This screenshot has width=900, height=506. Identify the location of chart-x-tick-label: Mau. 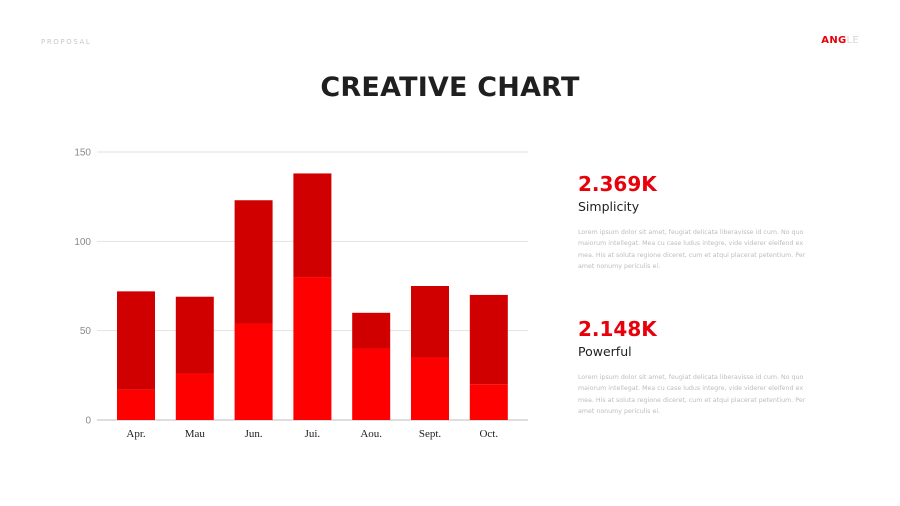
(195, 434).